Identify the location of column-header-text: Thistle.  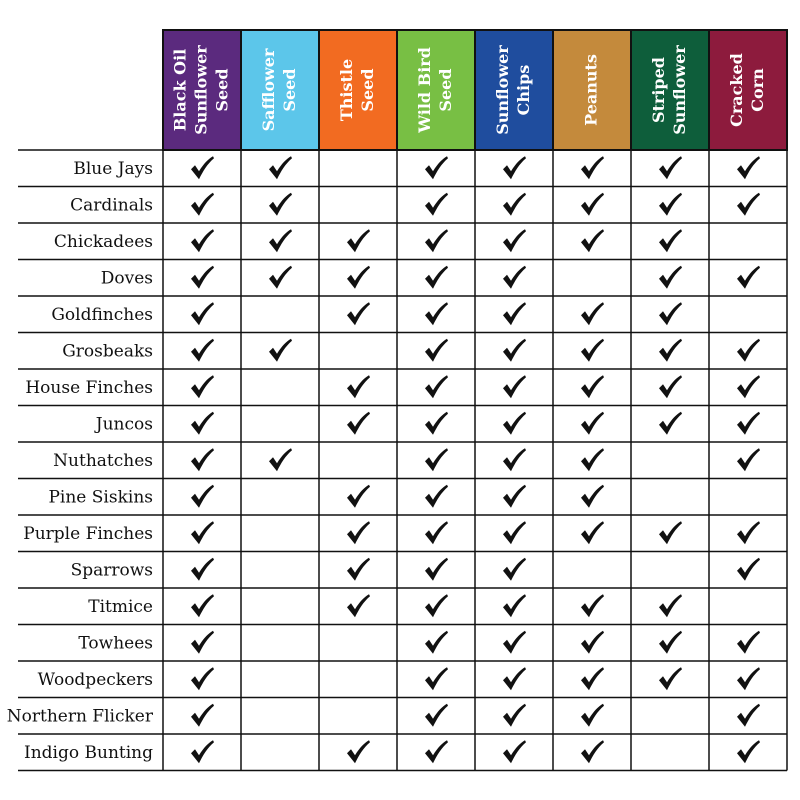
(346, 90).